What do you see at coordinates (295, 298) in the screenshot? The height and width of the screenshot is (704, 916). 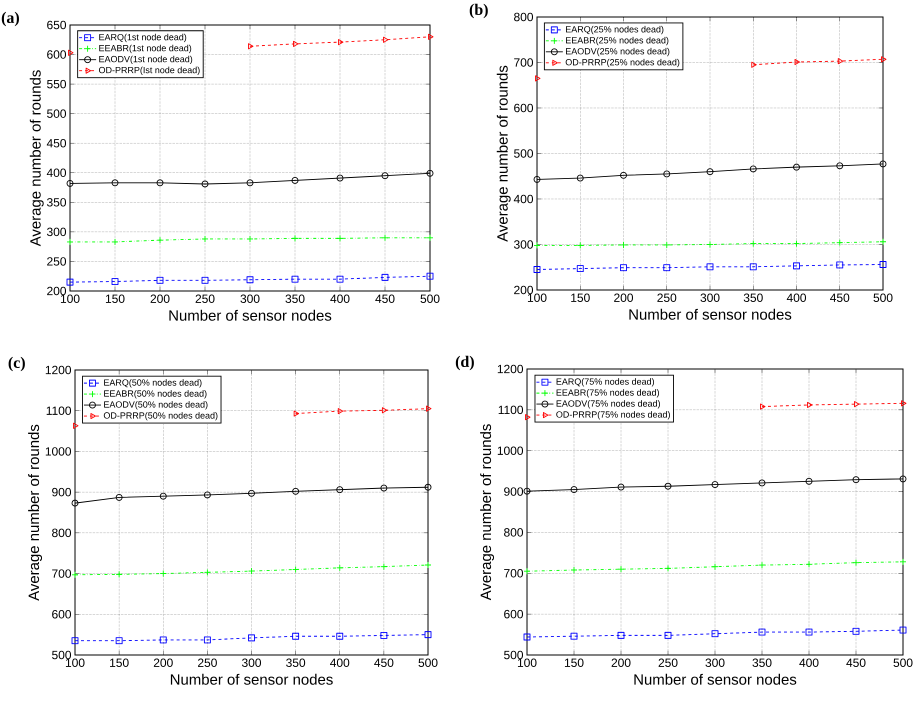 I see `x-tick-label: 350` at bounding box center [295, 298].